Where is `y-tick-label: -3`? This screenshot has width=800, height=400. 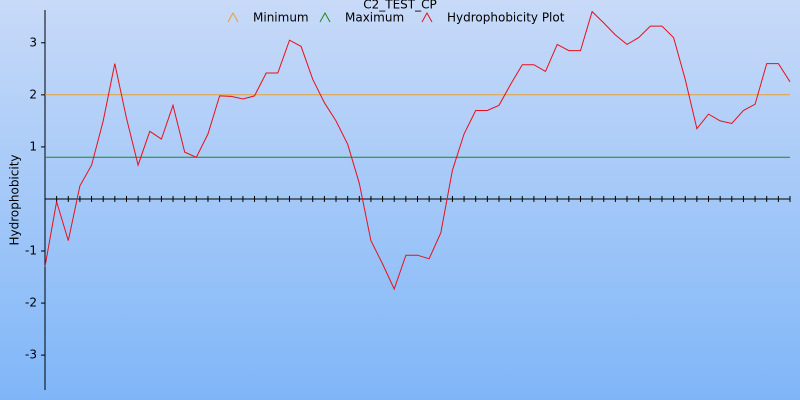 y-tick-label: -3 is located at coordinates (31, 355).